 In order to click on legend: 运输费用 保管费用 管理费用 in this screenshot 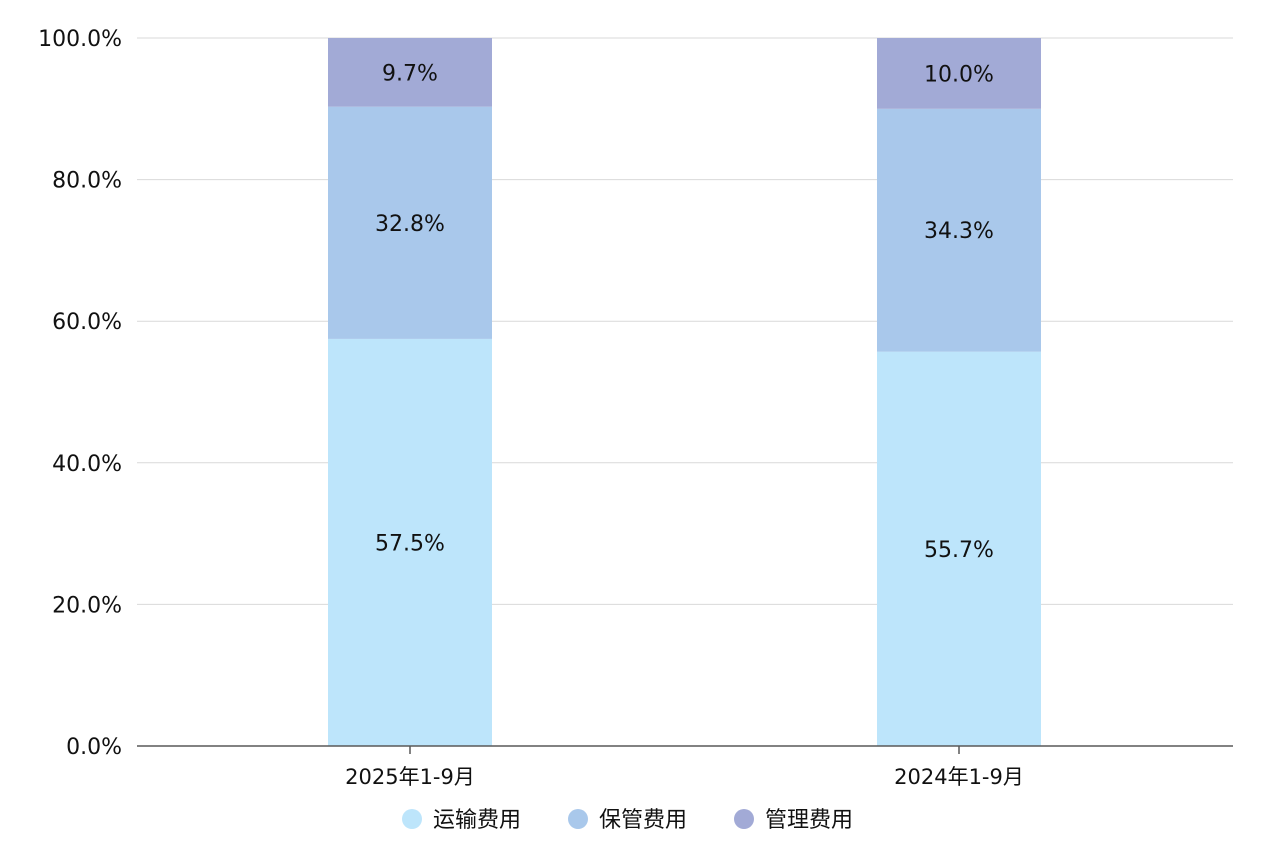, I will do `click(627, 820)`.